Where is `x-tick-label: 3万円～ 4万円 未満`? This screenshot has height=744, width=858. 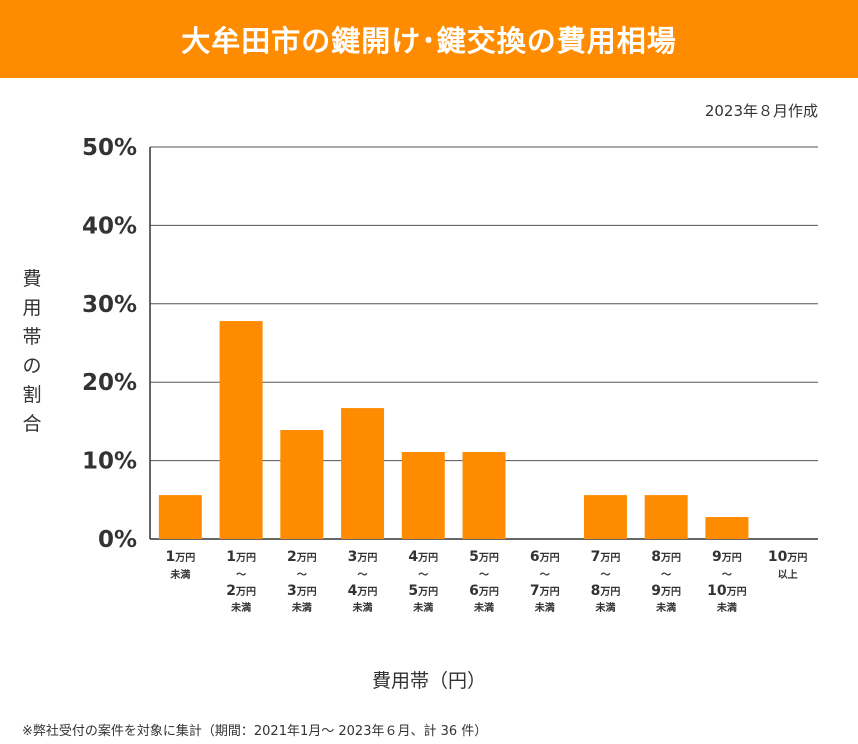 x-tick-label: 3万円～ 4万円 未満 is located at coordinates (362, 582).